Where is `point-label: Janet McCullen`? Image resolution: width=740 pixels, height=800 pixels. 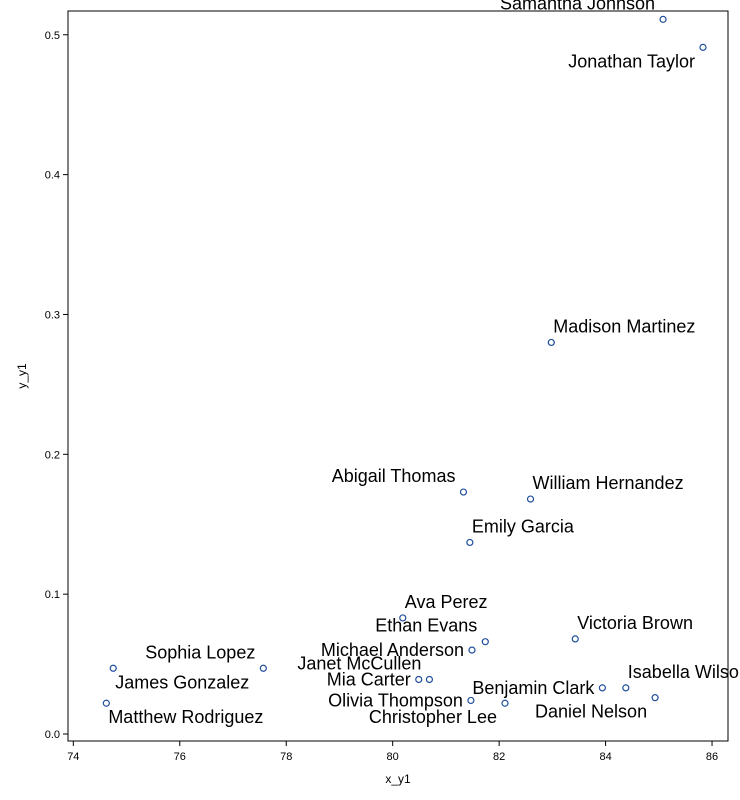
point-label: Janet McCullen is located at coordinates (359, 663).